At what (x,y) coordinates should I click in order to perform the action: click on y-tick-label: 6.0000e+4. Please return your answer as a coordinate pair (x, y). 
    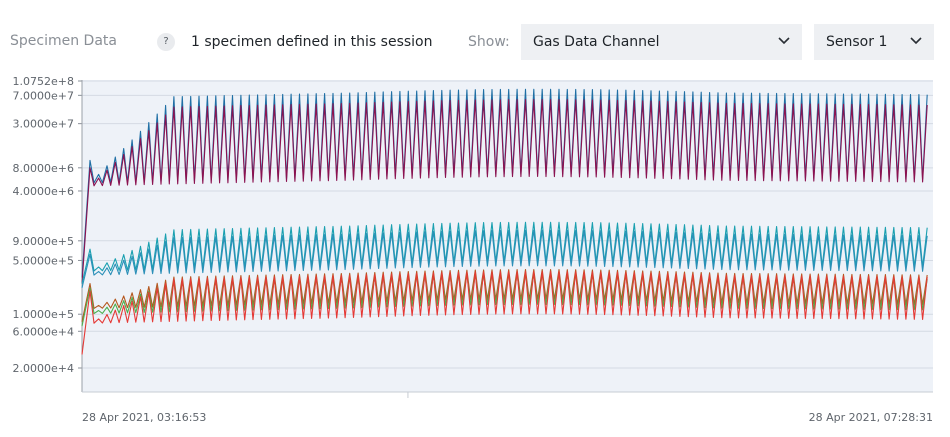
    Looking at the image, I should click on (43, 331).